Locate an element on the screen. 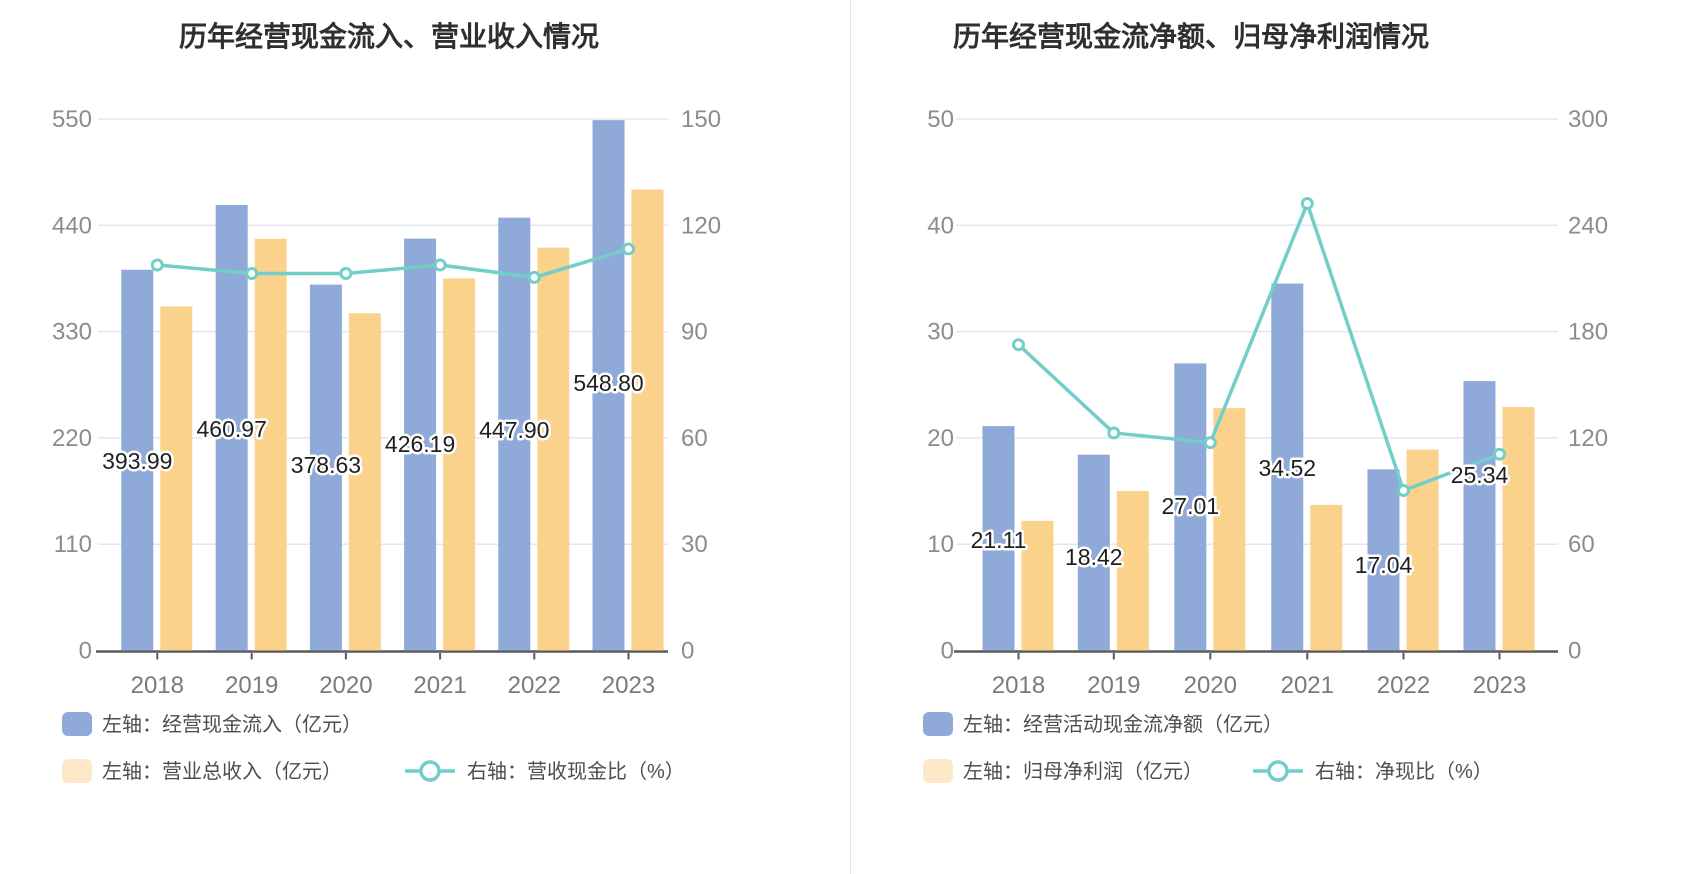 This screenshot has height=874, width=1700. legend-right: 左轴：经营活动现金流净额（亿元） 左轴：归母净利润（亿元） 右轴：净现比（%） is located at coordinates (1208, 747).